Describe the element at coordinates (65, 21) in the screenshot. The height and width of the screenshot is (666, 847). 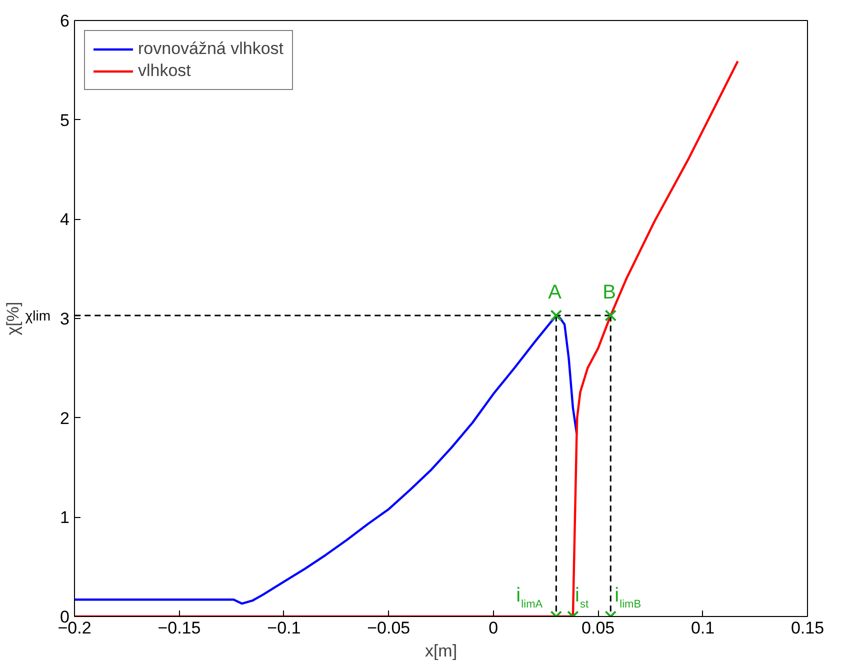
I see `y-tick-label: 6` at that location.